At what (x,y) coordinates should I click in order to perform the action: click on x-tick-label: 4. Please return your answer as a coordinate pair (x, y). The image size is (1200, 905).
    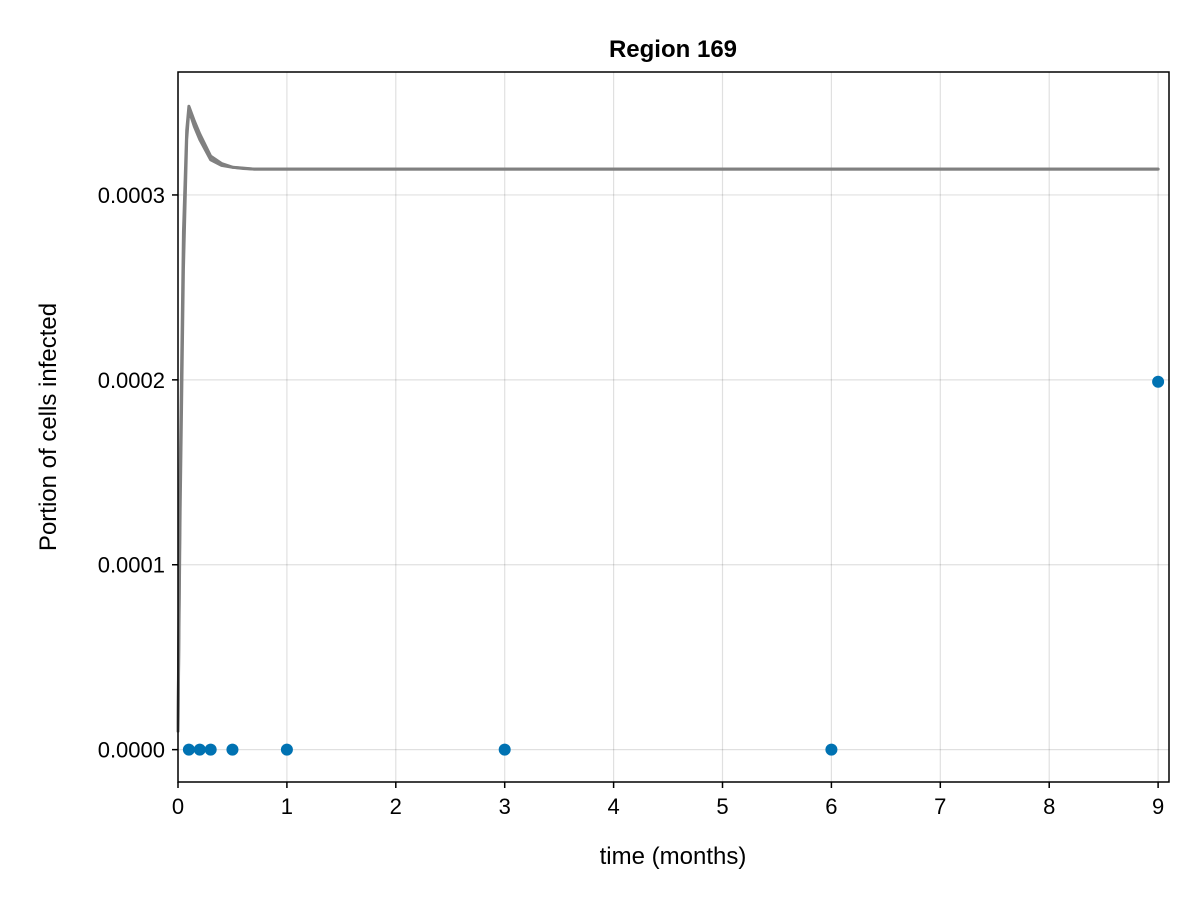
    Looking at the image, I should click on (613, 806).